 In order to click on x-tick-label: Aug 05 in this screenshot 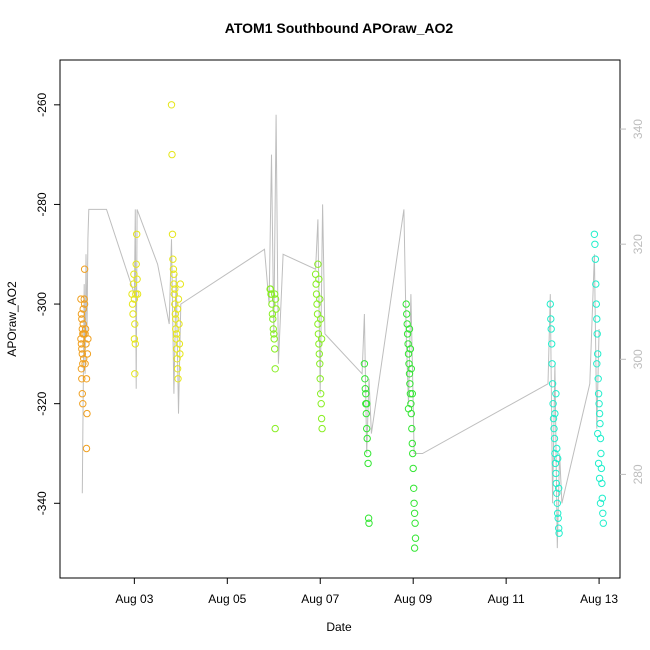, I will do `click(227, 599)`.